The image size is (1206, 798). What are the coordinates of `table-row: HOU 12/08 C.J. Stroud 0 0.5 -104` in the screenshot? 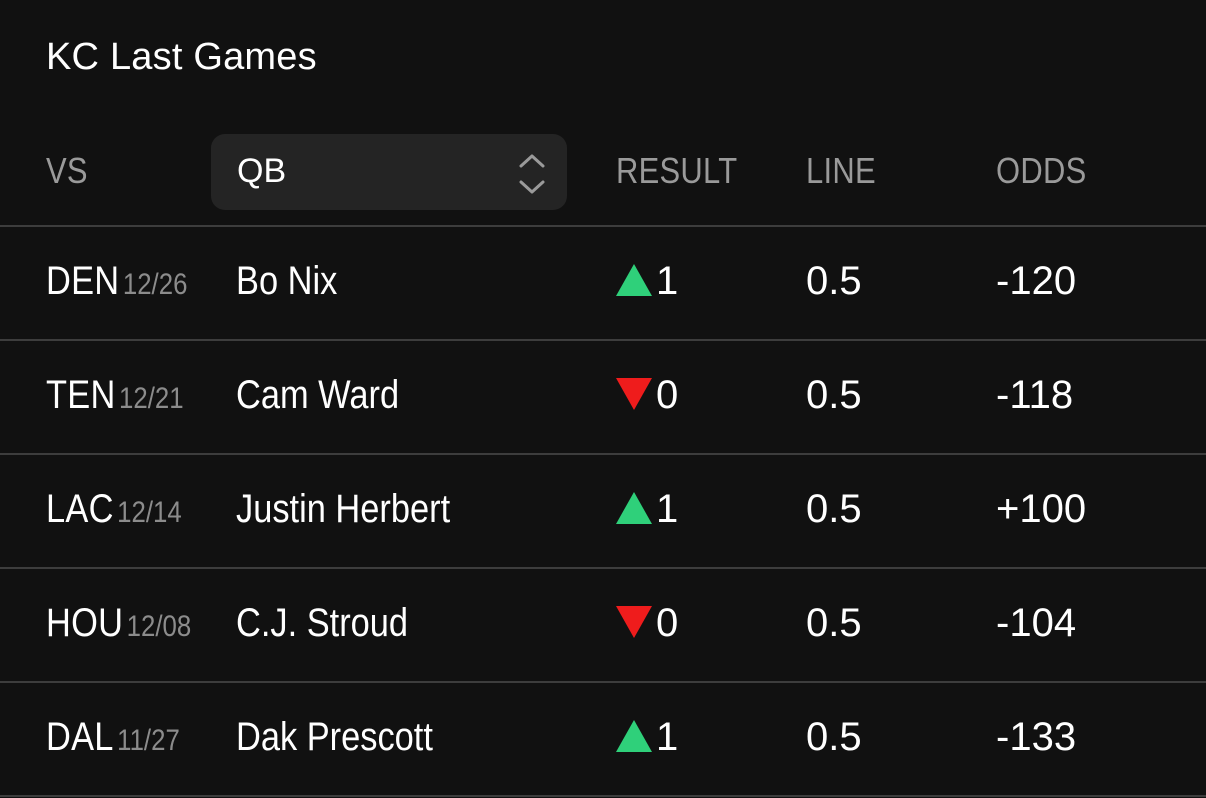 It's located at (603, 625).